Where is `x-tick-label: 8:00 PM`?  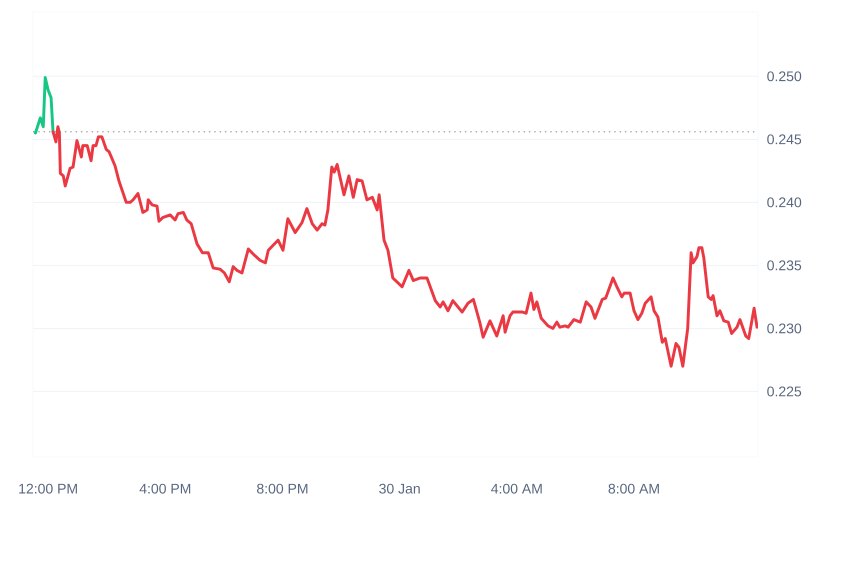
x-tick-label: 8:00 PM is located at coordinates (282, 489).